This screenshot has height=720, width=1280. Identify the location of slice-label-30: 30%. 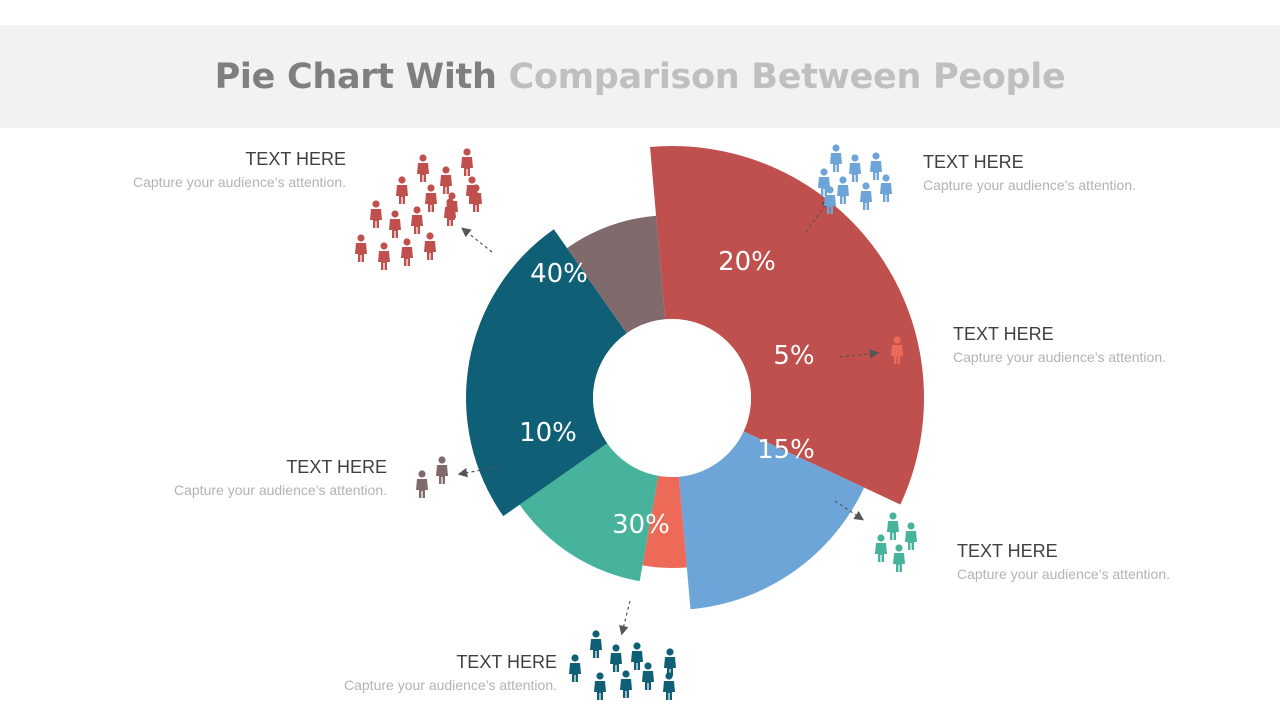
(641, 525).